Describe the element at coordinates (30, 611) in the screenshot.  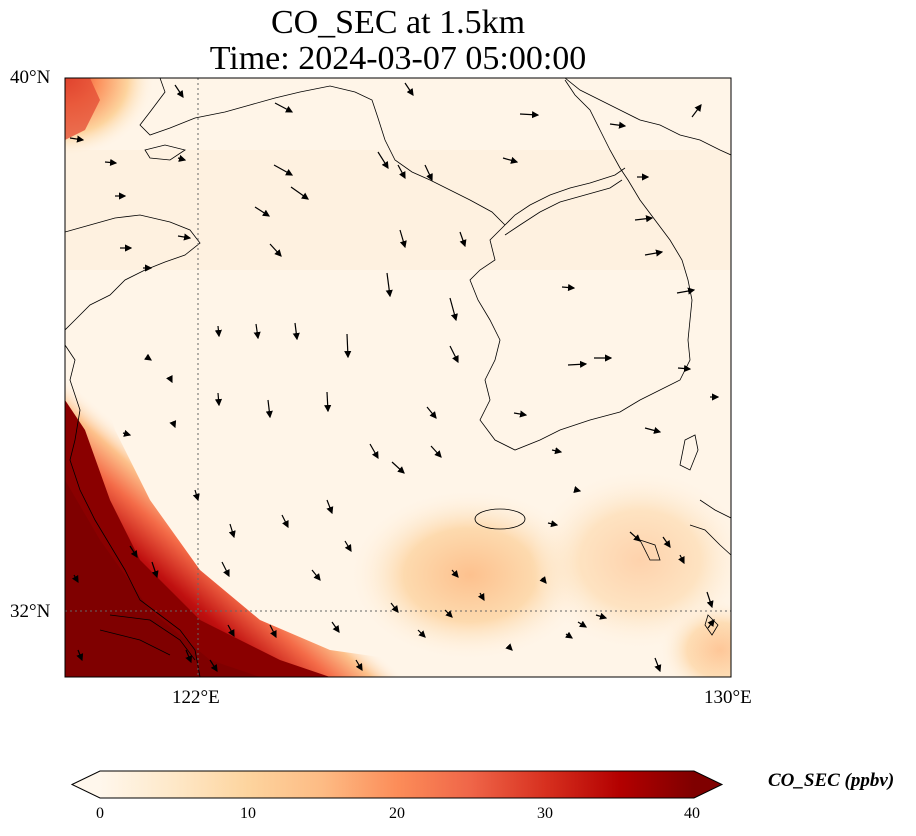
I see `lat-tick-label-32: 32°N` at that location.